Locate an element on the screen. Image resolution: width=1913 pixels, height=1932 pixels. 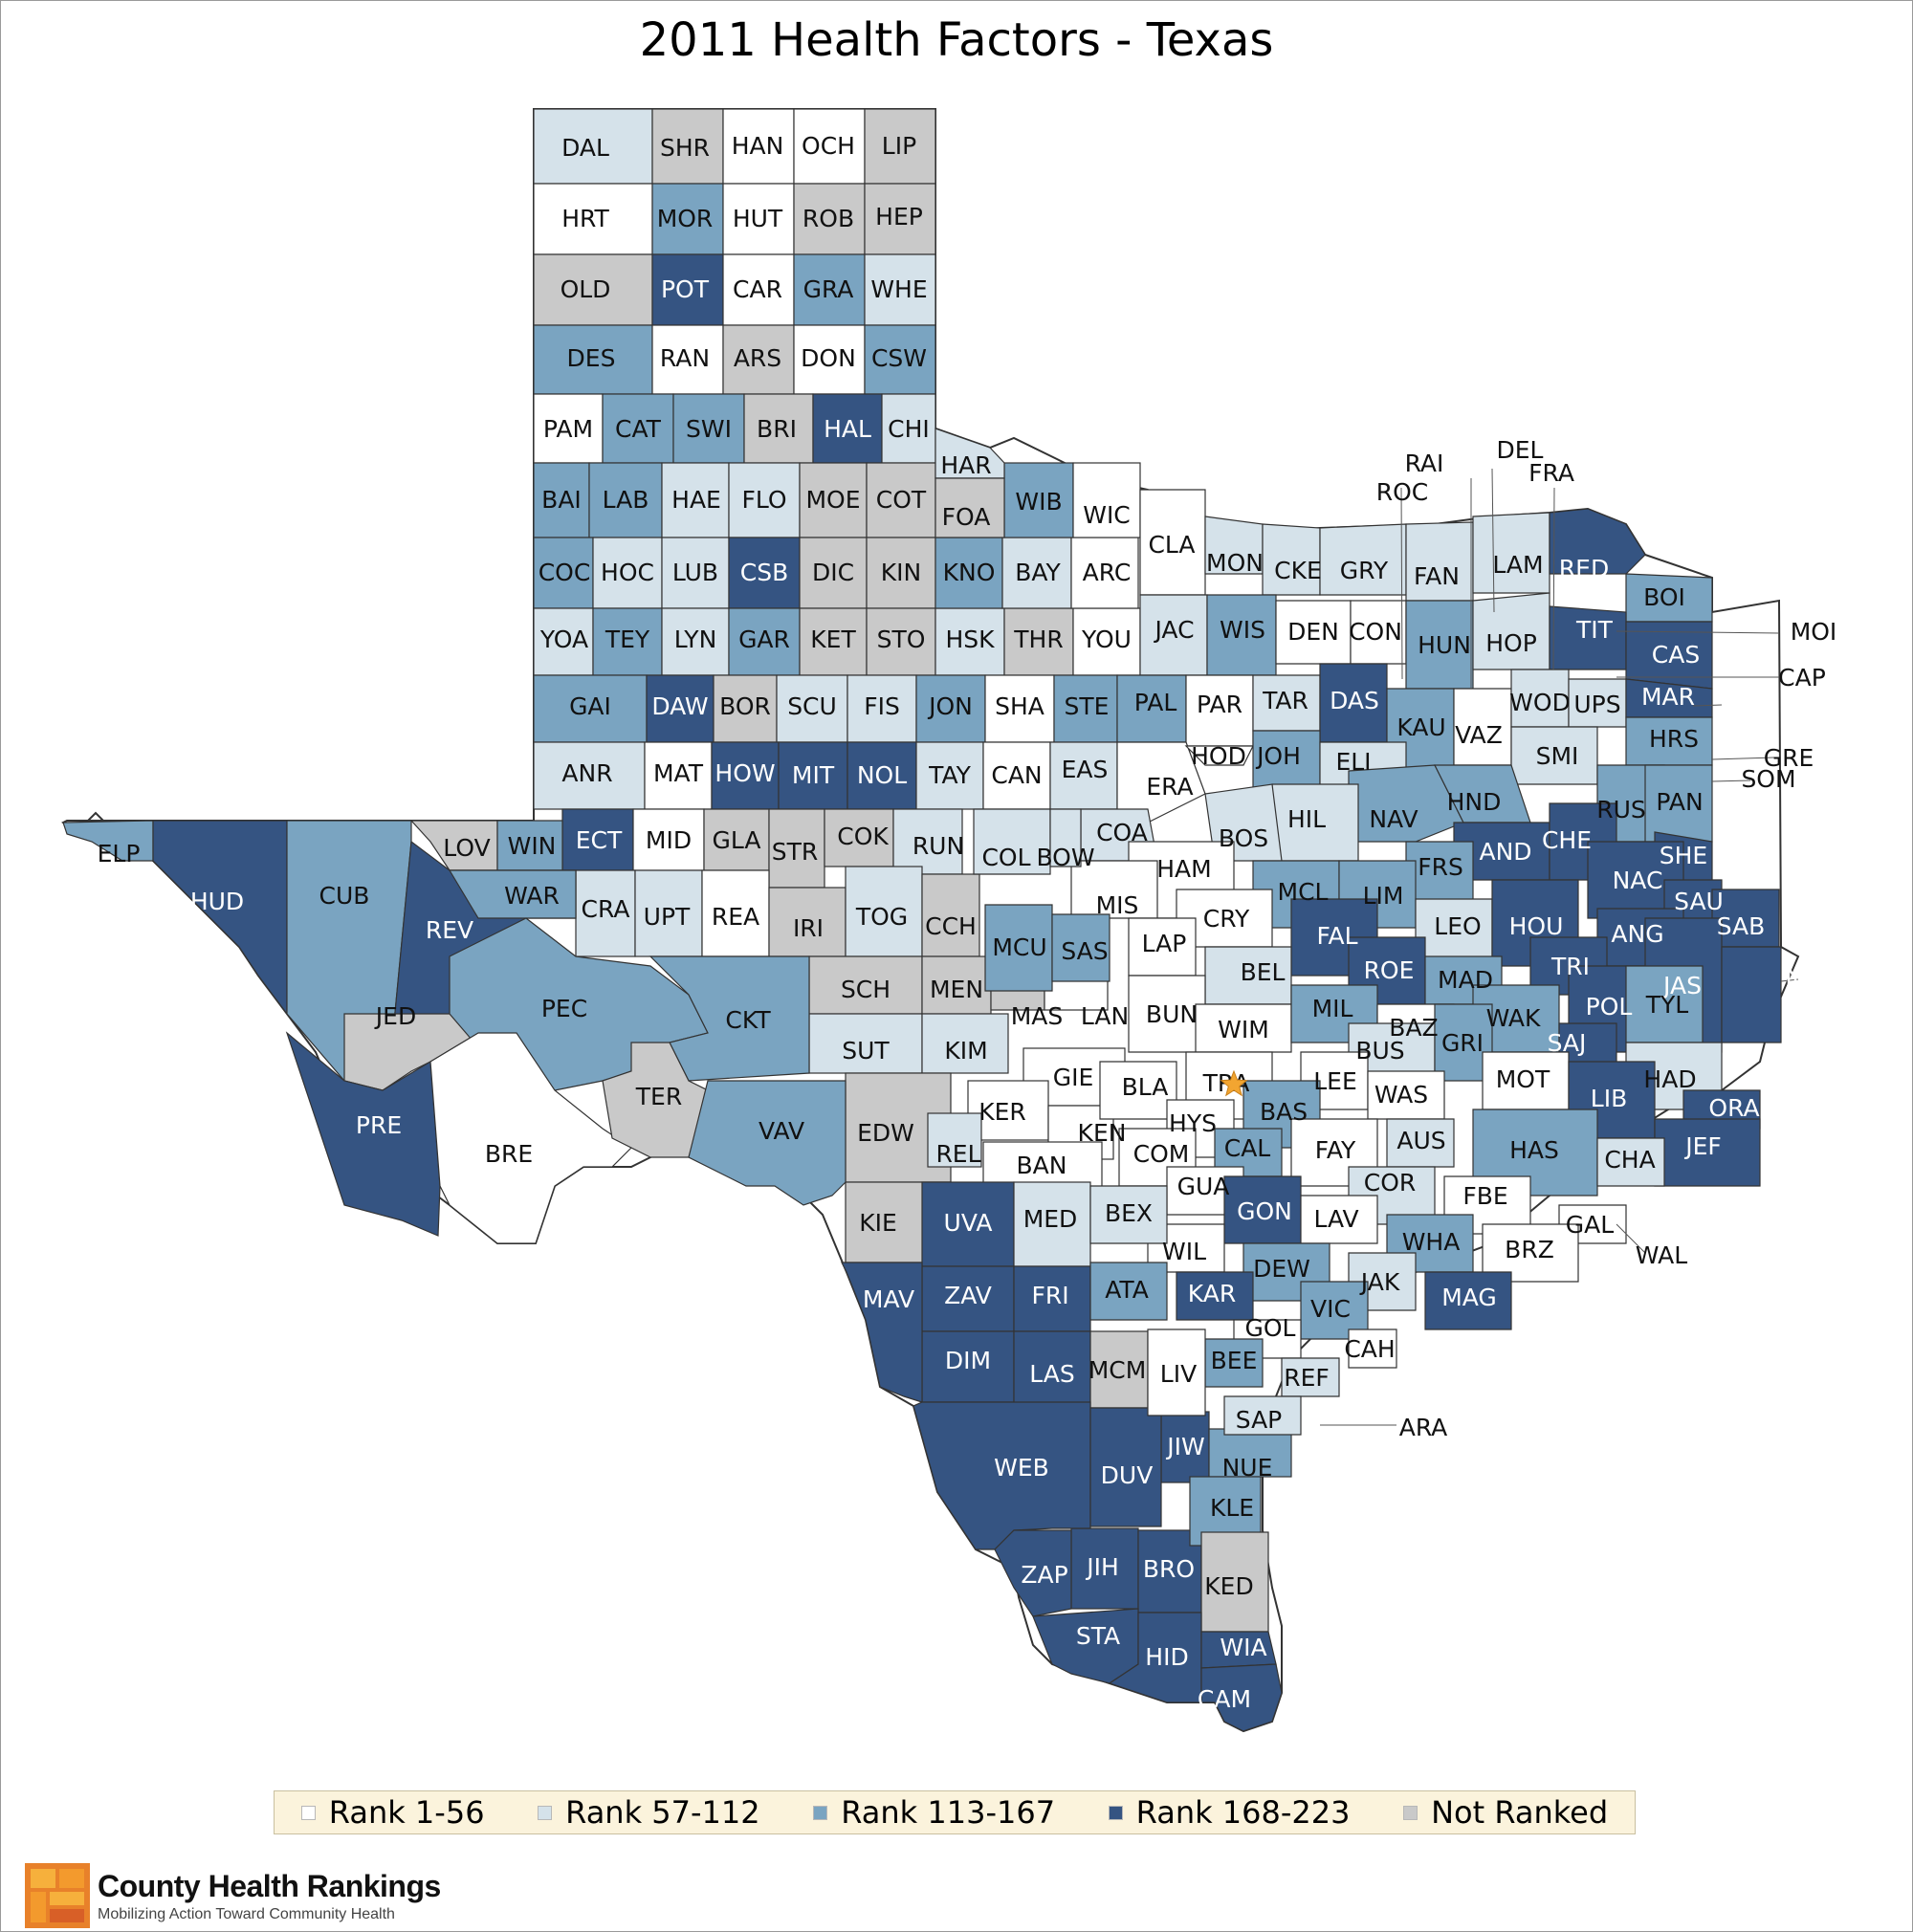
callout-label-roc: ROC is located at coordinates (1402, 492).